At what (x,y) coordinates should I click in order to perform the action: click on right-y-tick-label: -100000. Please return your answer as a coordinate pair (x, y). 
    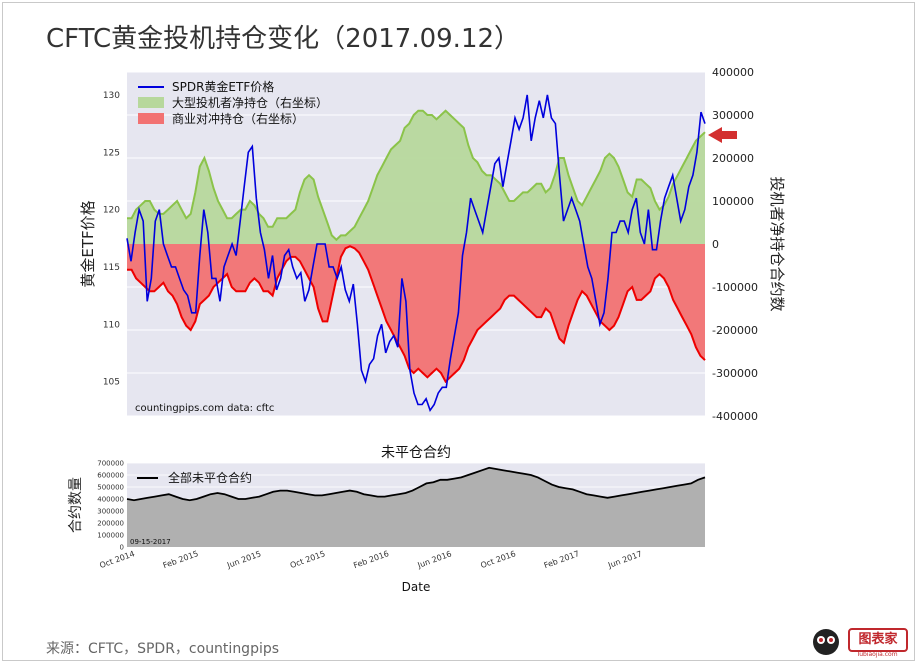
    Looking at the image, I should click on (735, 287).